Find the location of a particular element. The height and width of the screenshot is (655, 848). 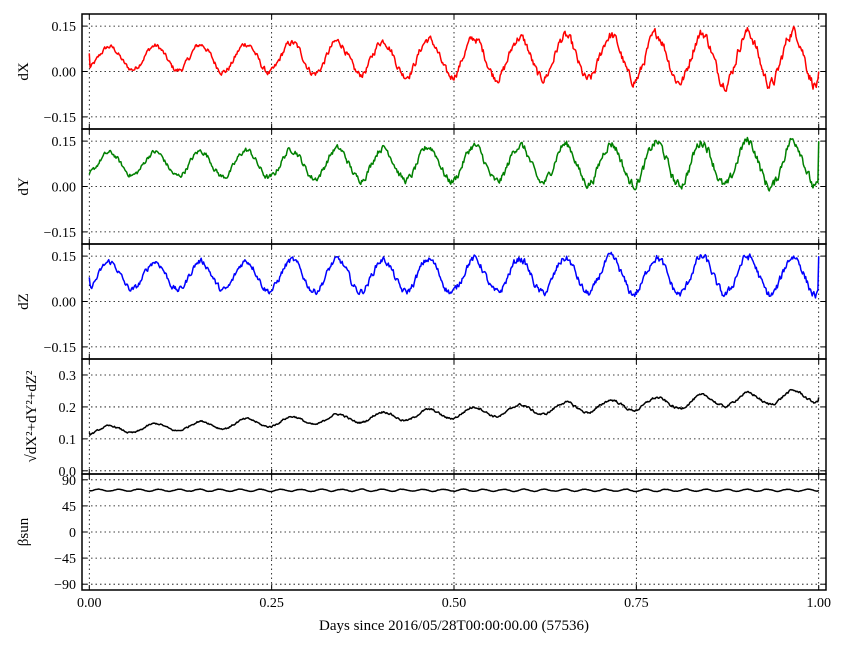

y-tick-label: 90 is located at coordinates (69, 481).